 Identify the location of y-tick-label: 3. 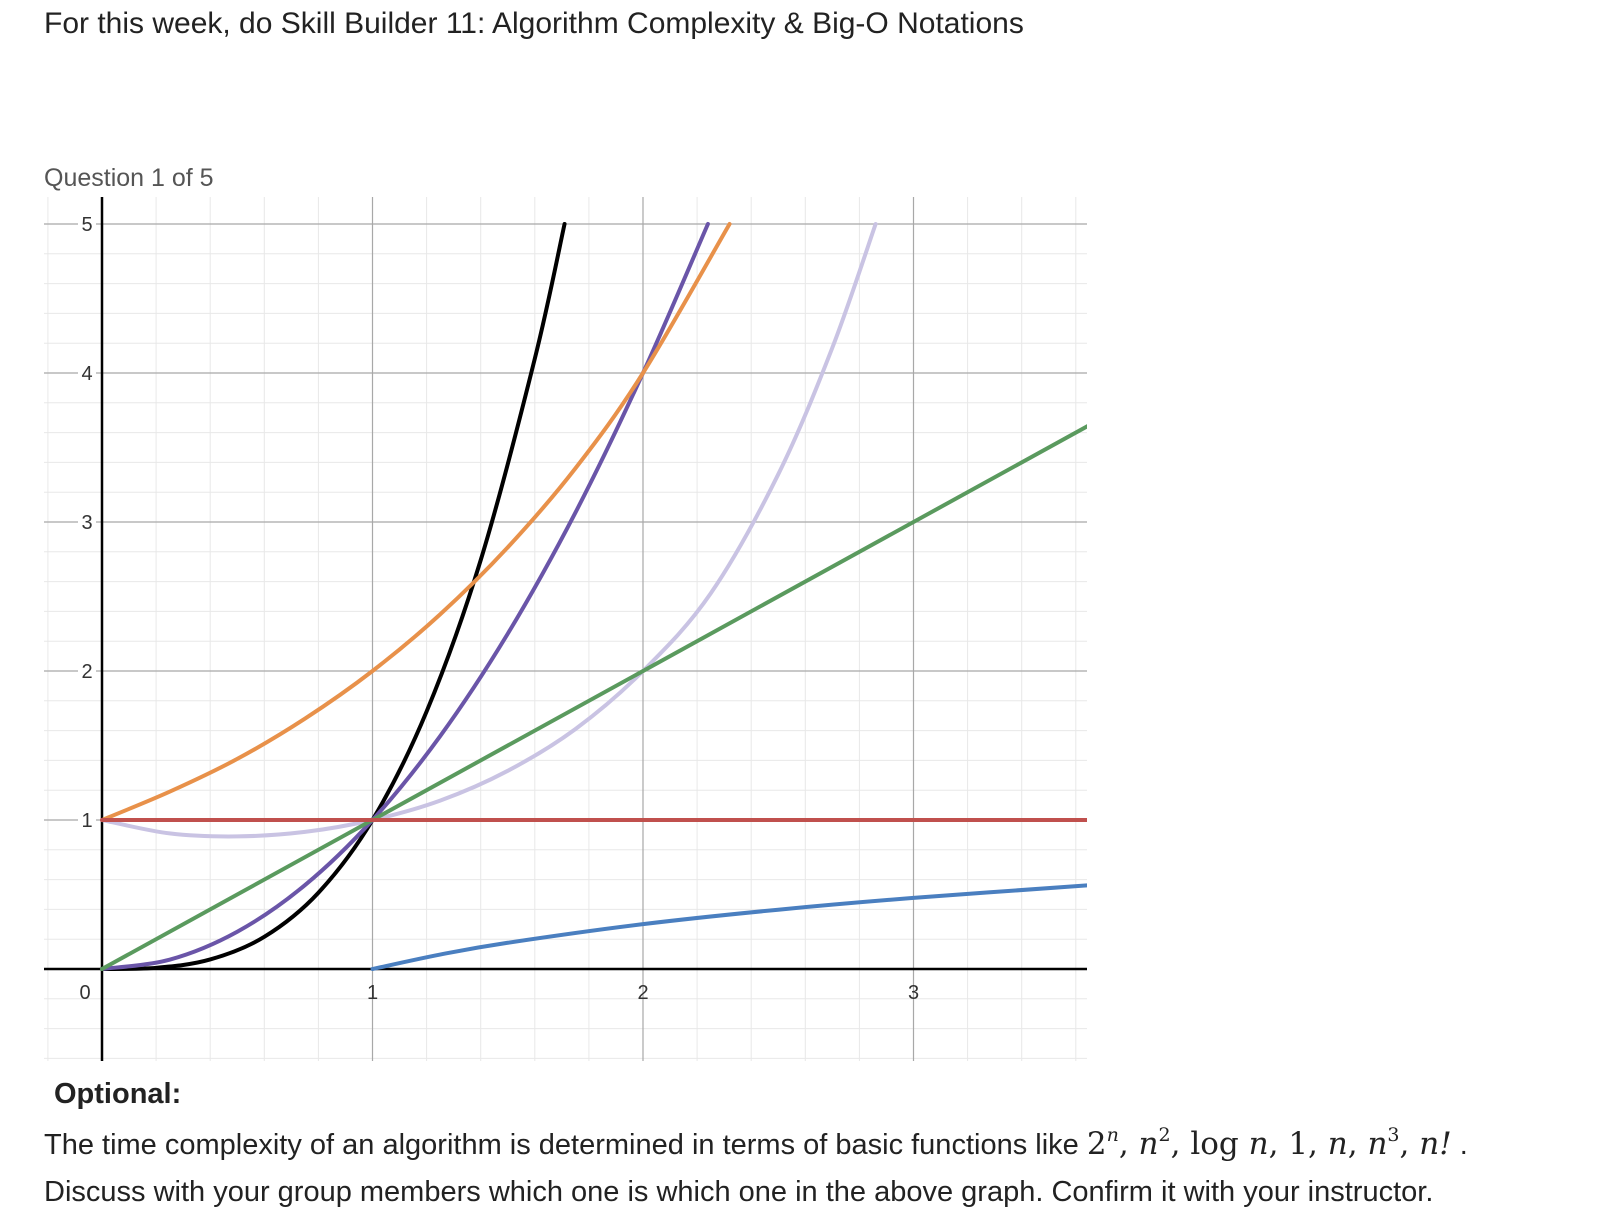
(86, 523).